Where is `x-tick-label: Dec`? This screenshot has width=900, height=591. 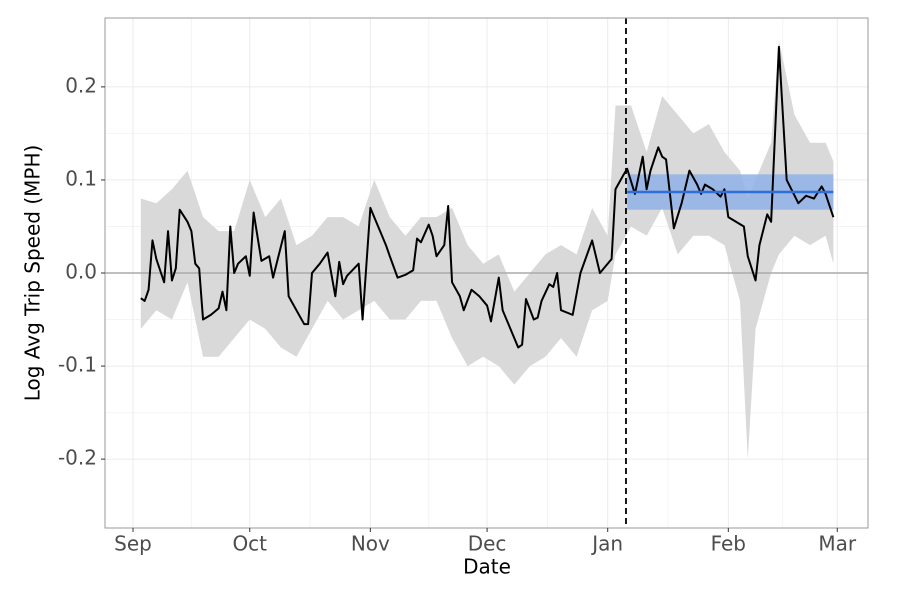 x-tick-label: Dec is located at coordinates (487, 544).